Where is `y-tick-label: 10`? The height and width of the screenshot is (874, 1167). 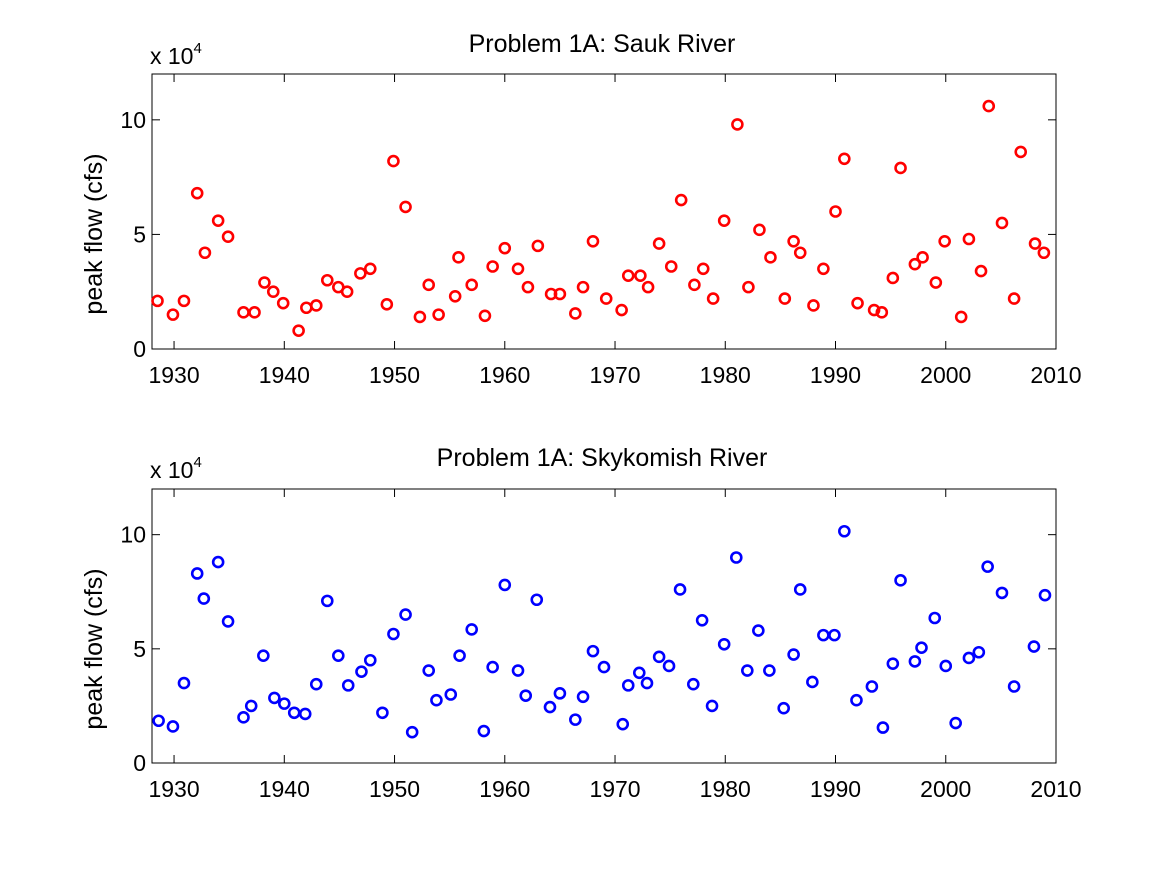
y-tick-label: 10 is located at coordinates (133, 535).